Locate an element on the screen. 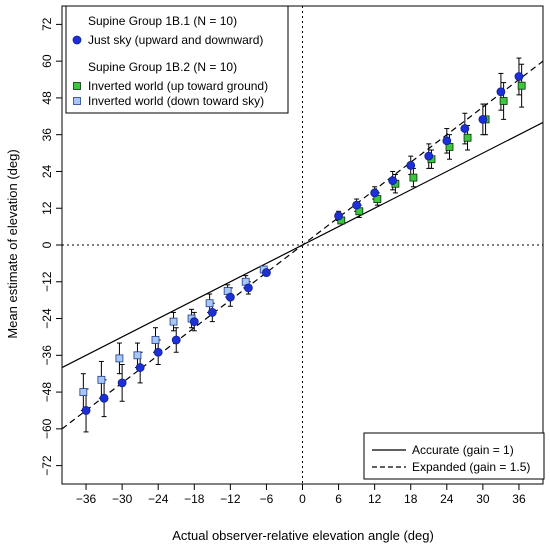 The height and width of the screenshot is (549, 550). legend-label-expanded: Expanded (gain = 1.5) is located at coordinates (471, 467).